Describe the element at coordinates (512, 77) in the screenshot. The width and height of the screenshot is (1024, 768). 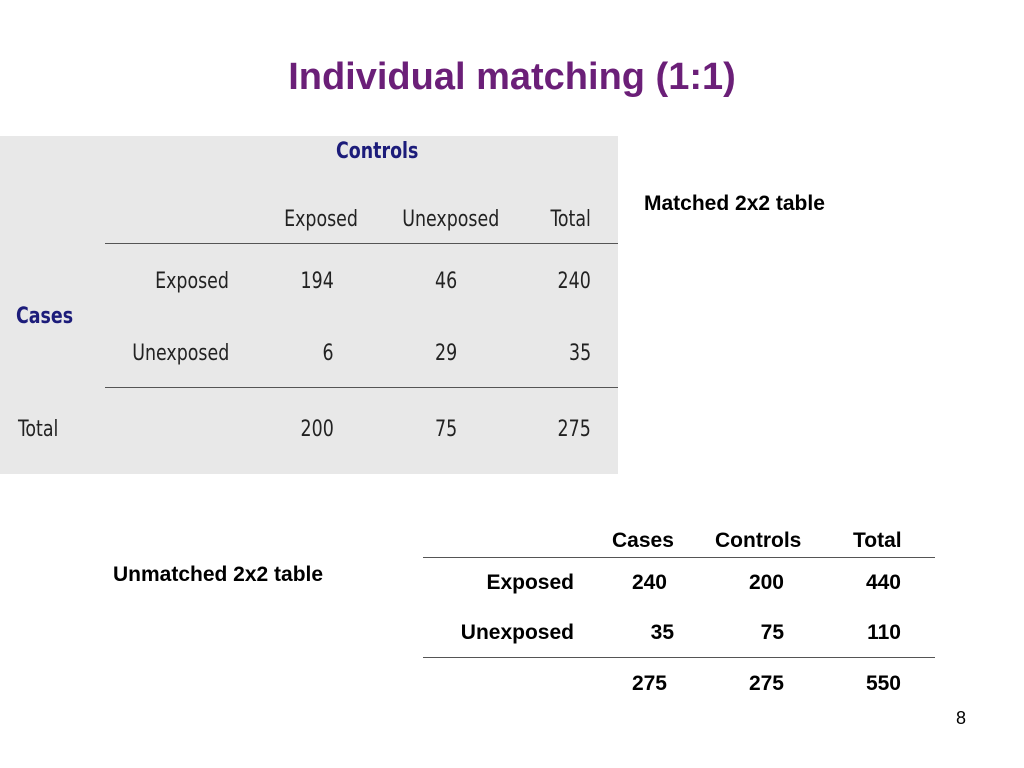
I see `slide-title: Individual matching (1:1)` at that location.